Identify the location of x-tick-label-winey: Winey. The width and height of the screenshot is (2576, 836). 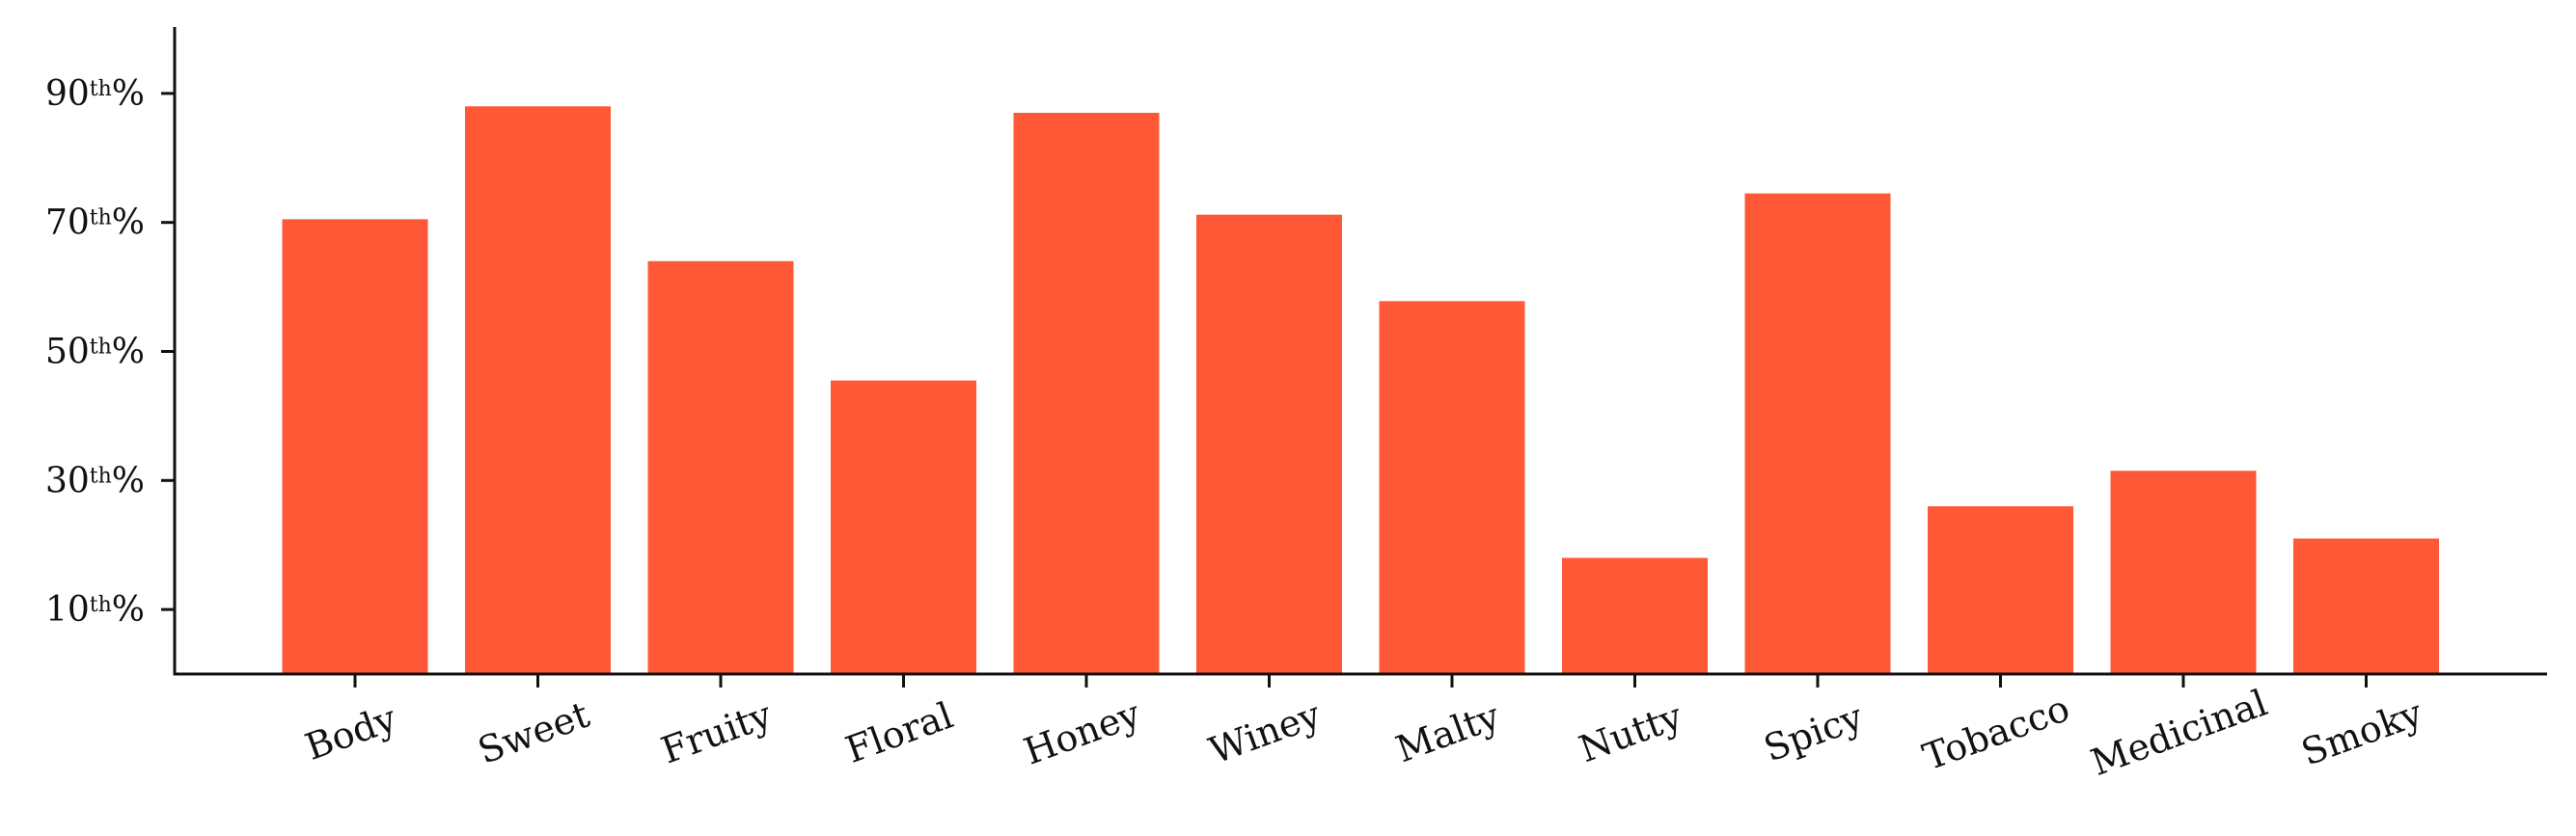
(1265, 732).